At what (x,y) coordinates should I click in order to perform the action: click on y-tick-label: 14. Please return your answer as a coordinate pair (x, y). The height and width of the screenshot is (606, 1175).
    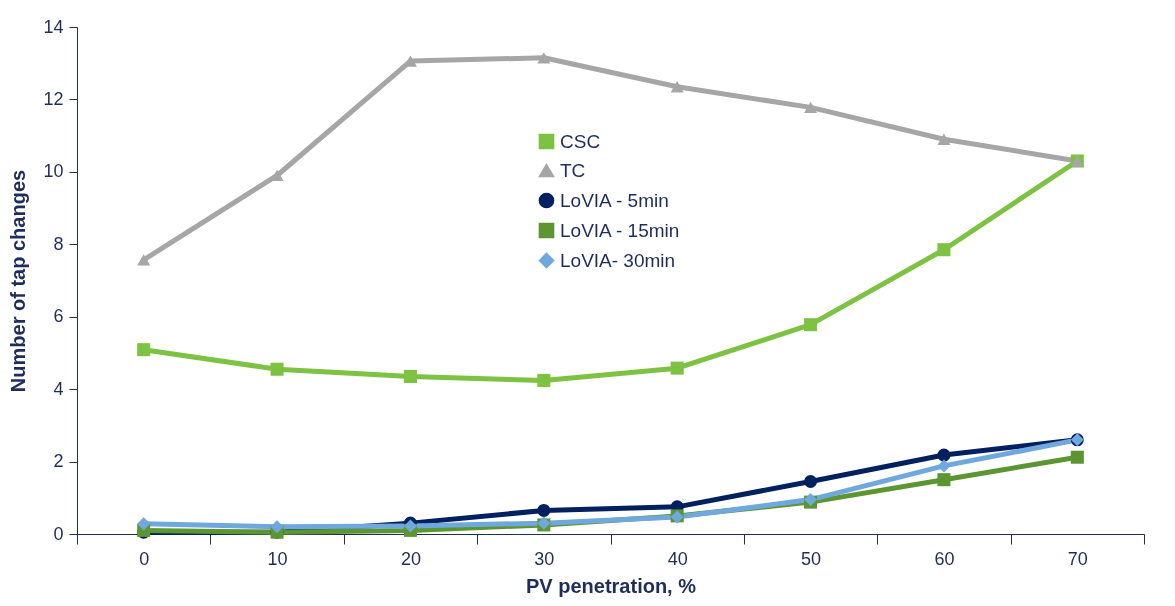
    Looking at the image, I should click on (53, 26).